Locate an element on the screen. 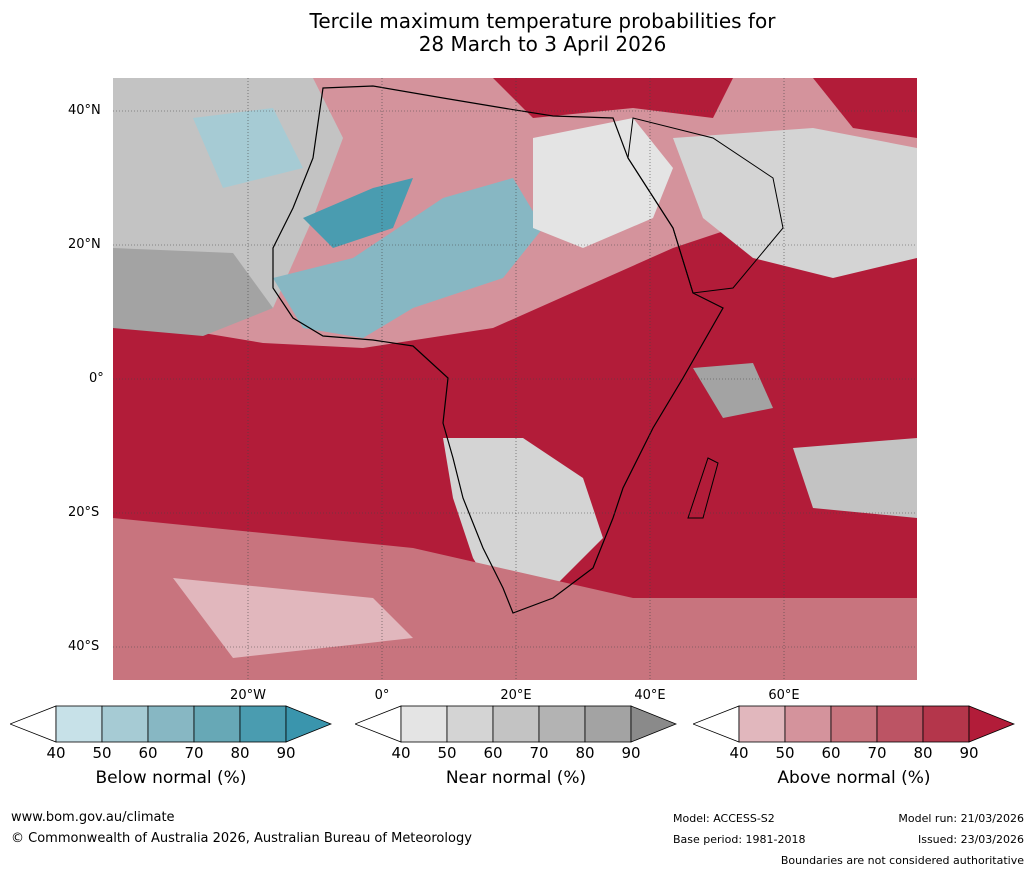  near-colorbar-label: Near normal (%) is located at coordinates (516, 778).